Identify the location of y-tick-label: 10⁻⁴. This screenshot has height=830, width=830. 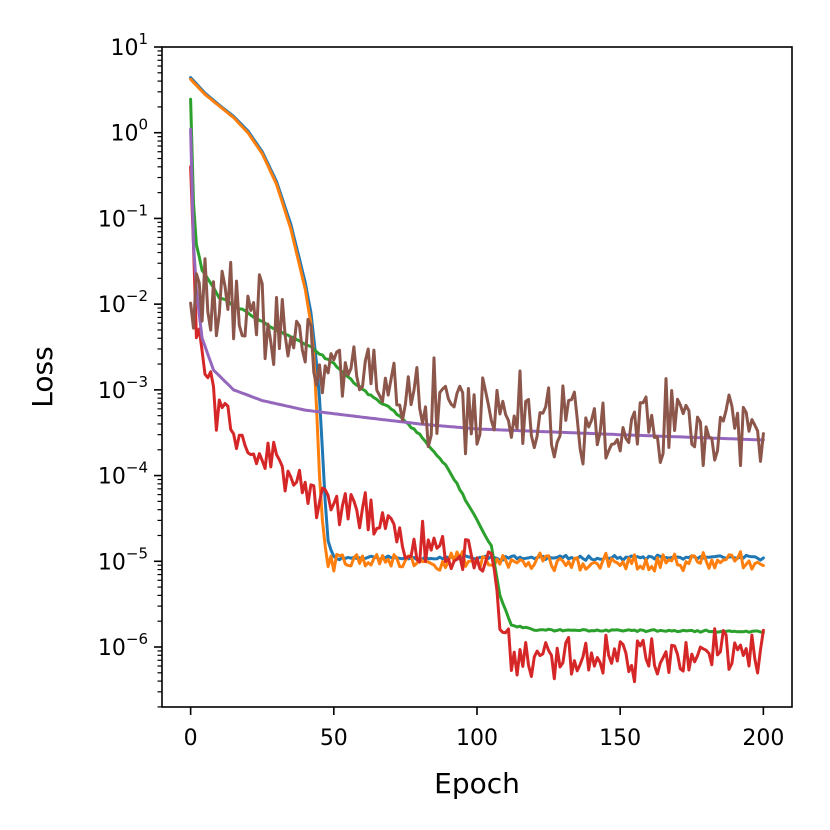
(123, 474).